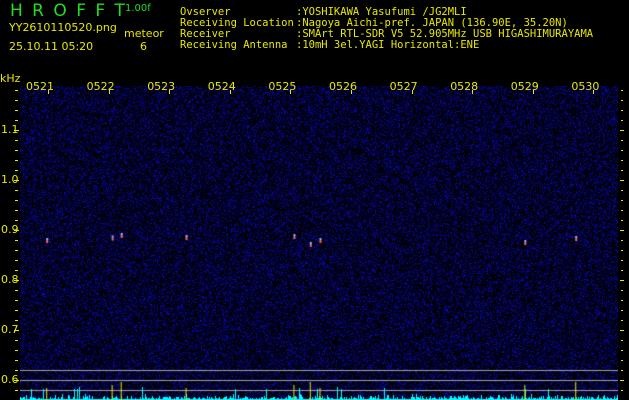 This screenshot has width=629, height=400. Describe the element at coordinates (10, 329) in the screenshot. I see `y-tick-label: 0.7` at that location.